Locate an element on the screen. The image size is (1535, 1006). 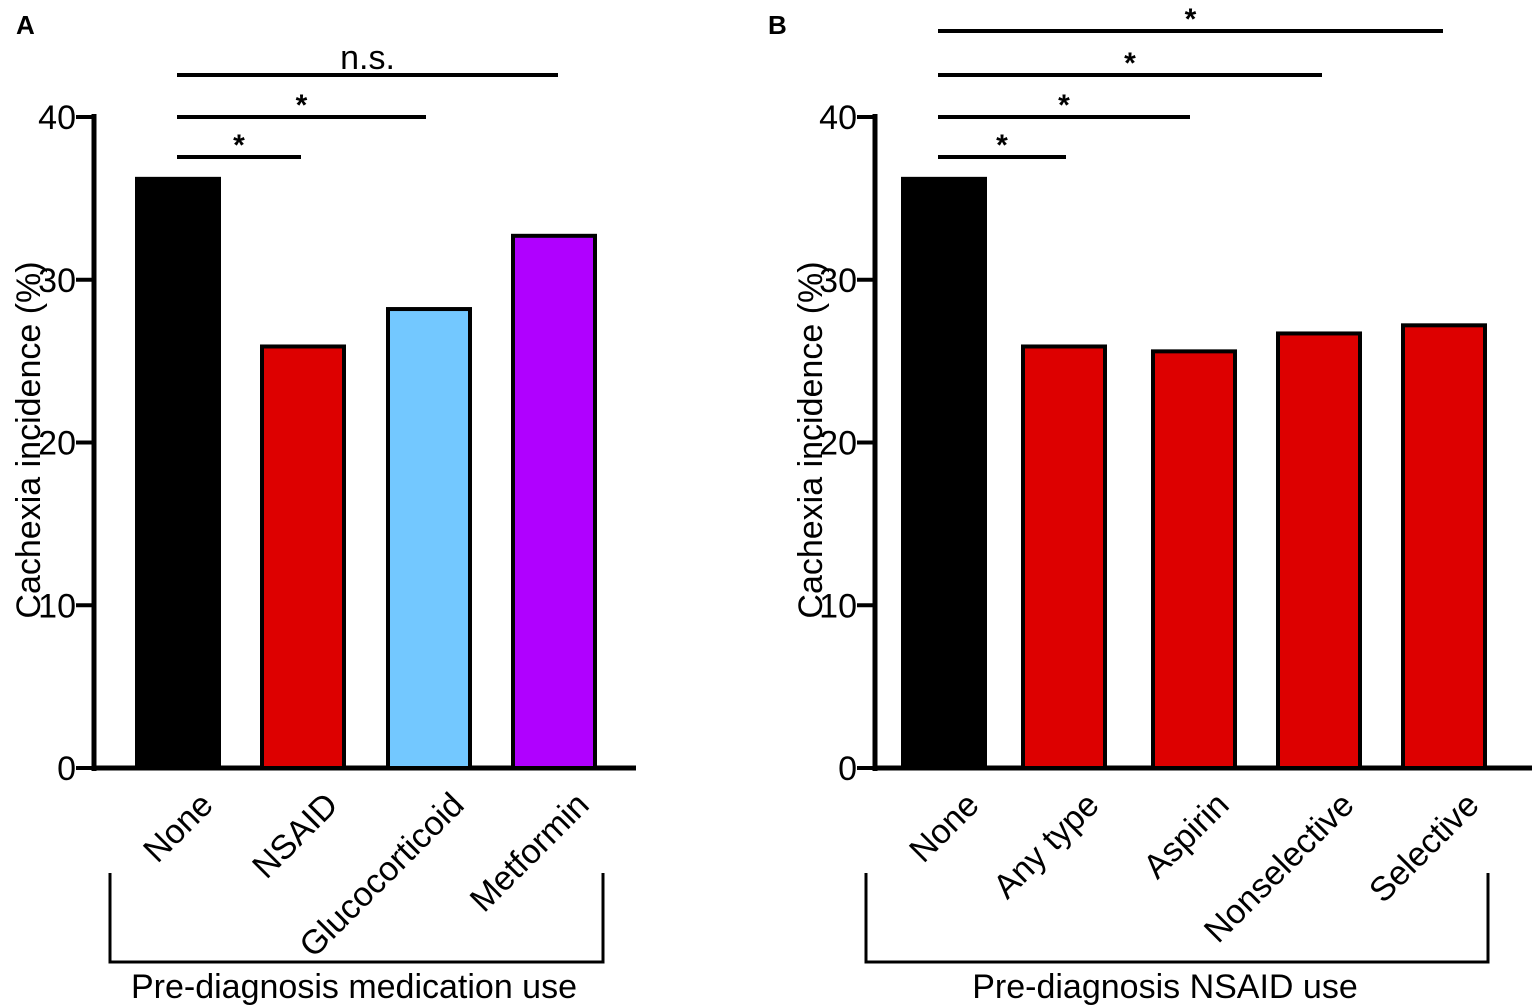
panel-label-b: B is located at coordinates (777, 25).